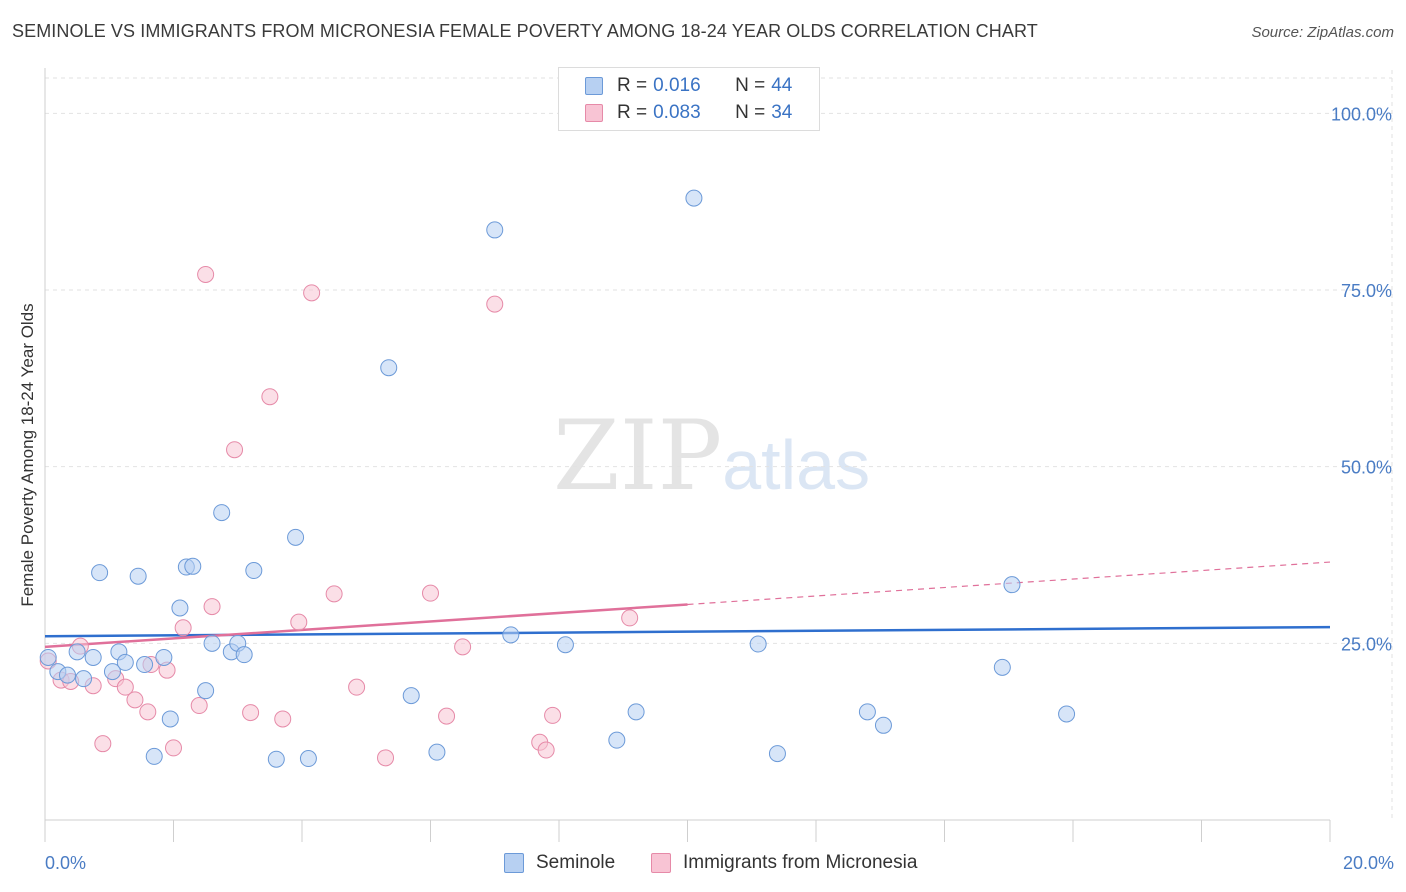 The width and height of the screenshot is (1406, 892). Describe the element at coordinates (1366, 644) in the screenshot. I see `y-tick-label: 25.0%` at that location.